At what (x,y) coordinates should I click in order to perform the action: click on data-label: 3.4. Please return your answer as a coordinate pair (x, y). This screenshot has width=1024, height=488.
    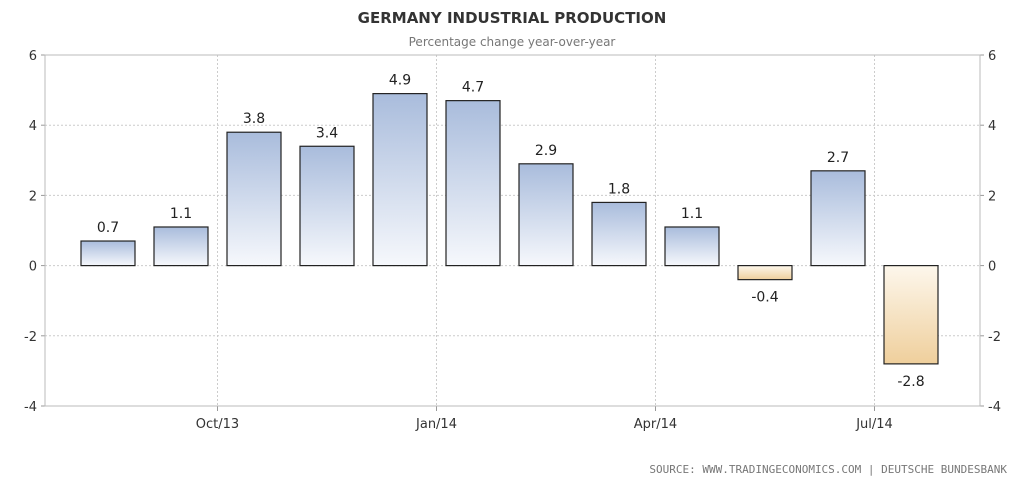
    Looking at the image, I should click on (327, 133).